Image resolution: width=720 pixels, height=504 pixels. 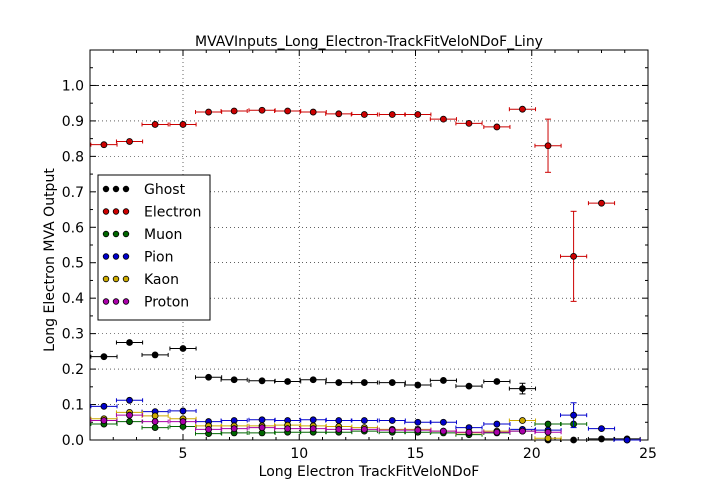 I want to click on x-tick-label: 20, so click(x=532, y=454).